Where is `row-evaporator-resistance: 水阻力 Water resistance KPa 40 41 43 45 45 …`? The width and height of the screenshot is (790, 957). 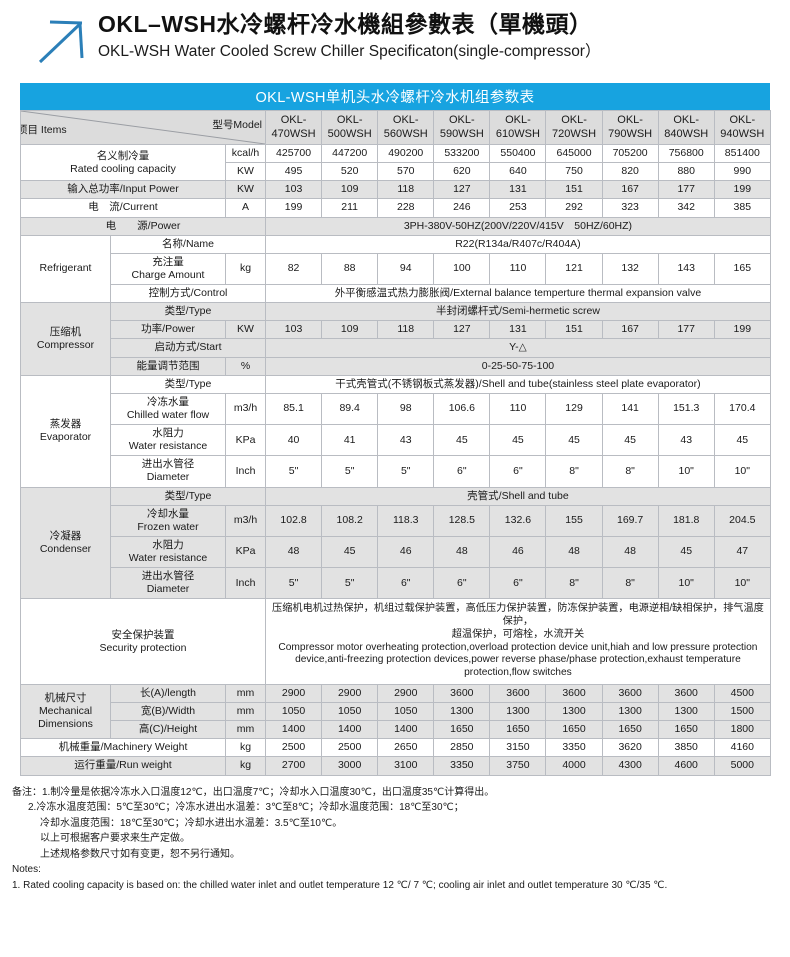
row-evaporator-resistance: 水阻力 Water resistance KPa 40 41 43 45 45 … is located at coordinates (396, 440).